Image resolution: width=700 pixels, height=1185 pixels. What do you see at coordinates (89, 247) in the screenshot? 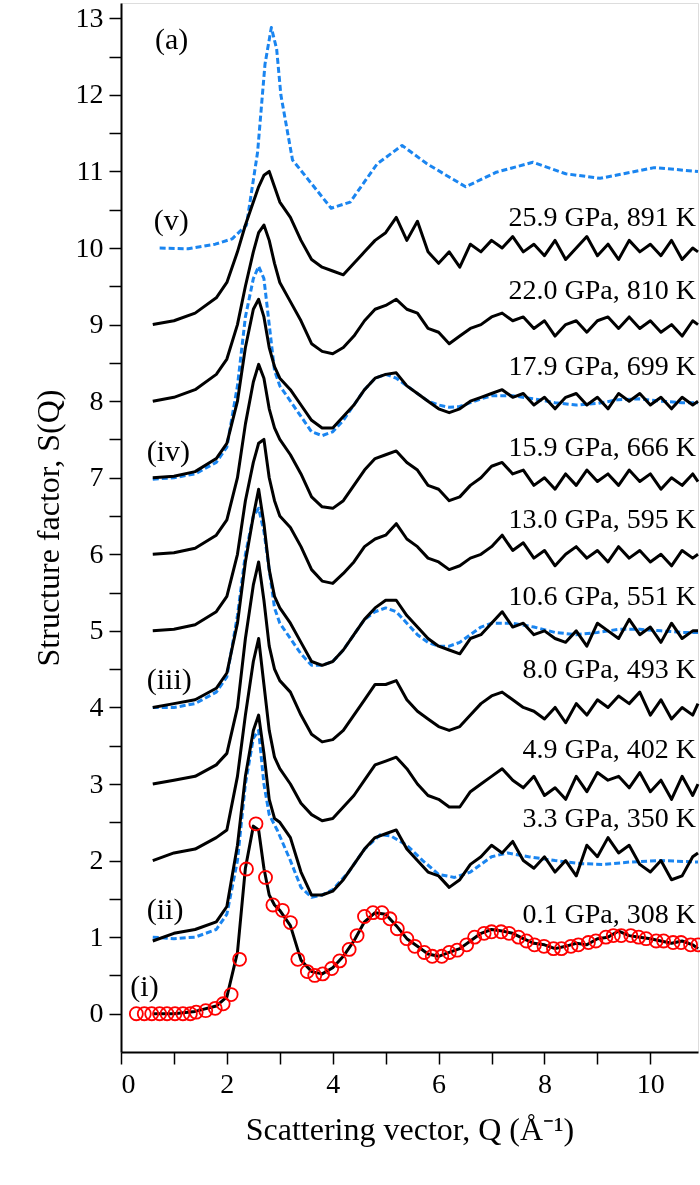
I see `y-tick-label: 10` at bounding box center [89, 247].